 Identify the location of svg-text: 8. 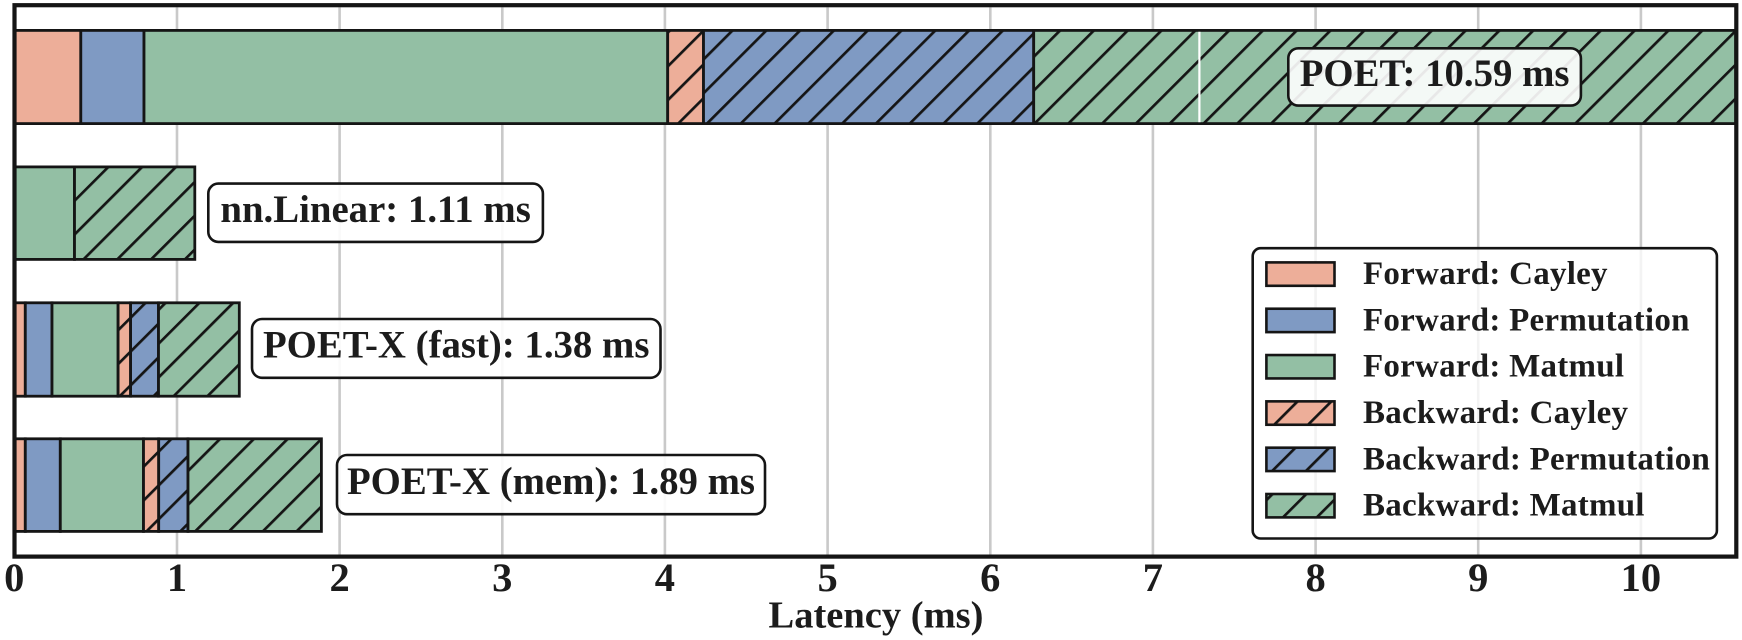
(1315, 577).